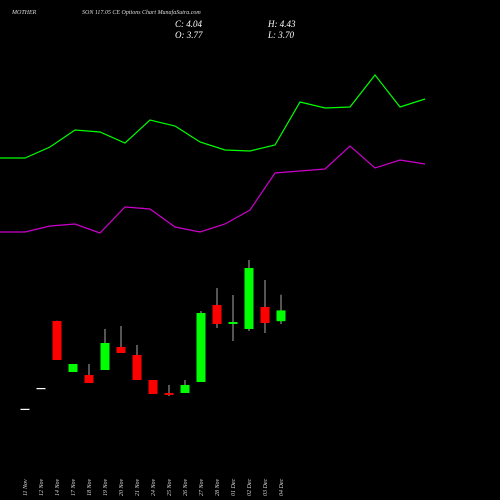 The image size is (500, 500). What do you see at coordinates (281, 24) in the screenshot?
I see `high-label: H: 4.43` at bounding box center [281, 24].